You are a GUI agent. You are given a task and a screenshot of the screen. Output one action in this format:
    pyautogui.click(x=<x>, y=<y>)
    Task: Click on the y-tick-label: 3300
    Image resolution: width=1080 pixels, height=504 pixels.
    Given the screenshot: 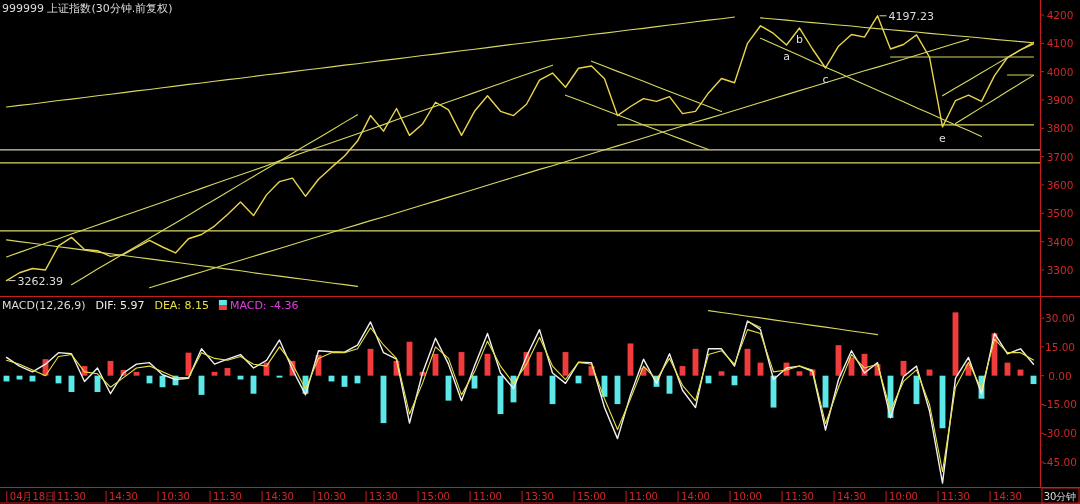 What is the action you would take?
    pyautogui.click(x=1060, y=269)
    